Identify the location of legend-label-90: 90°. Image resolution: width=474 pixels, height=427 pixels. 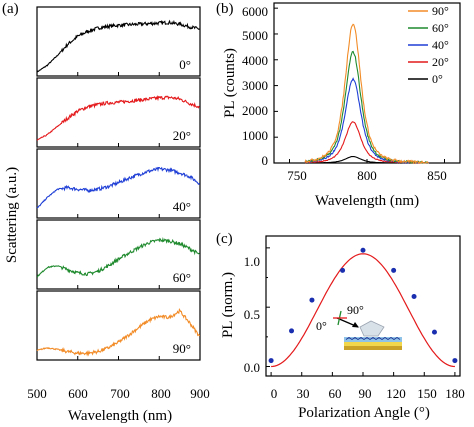
(440, 11).